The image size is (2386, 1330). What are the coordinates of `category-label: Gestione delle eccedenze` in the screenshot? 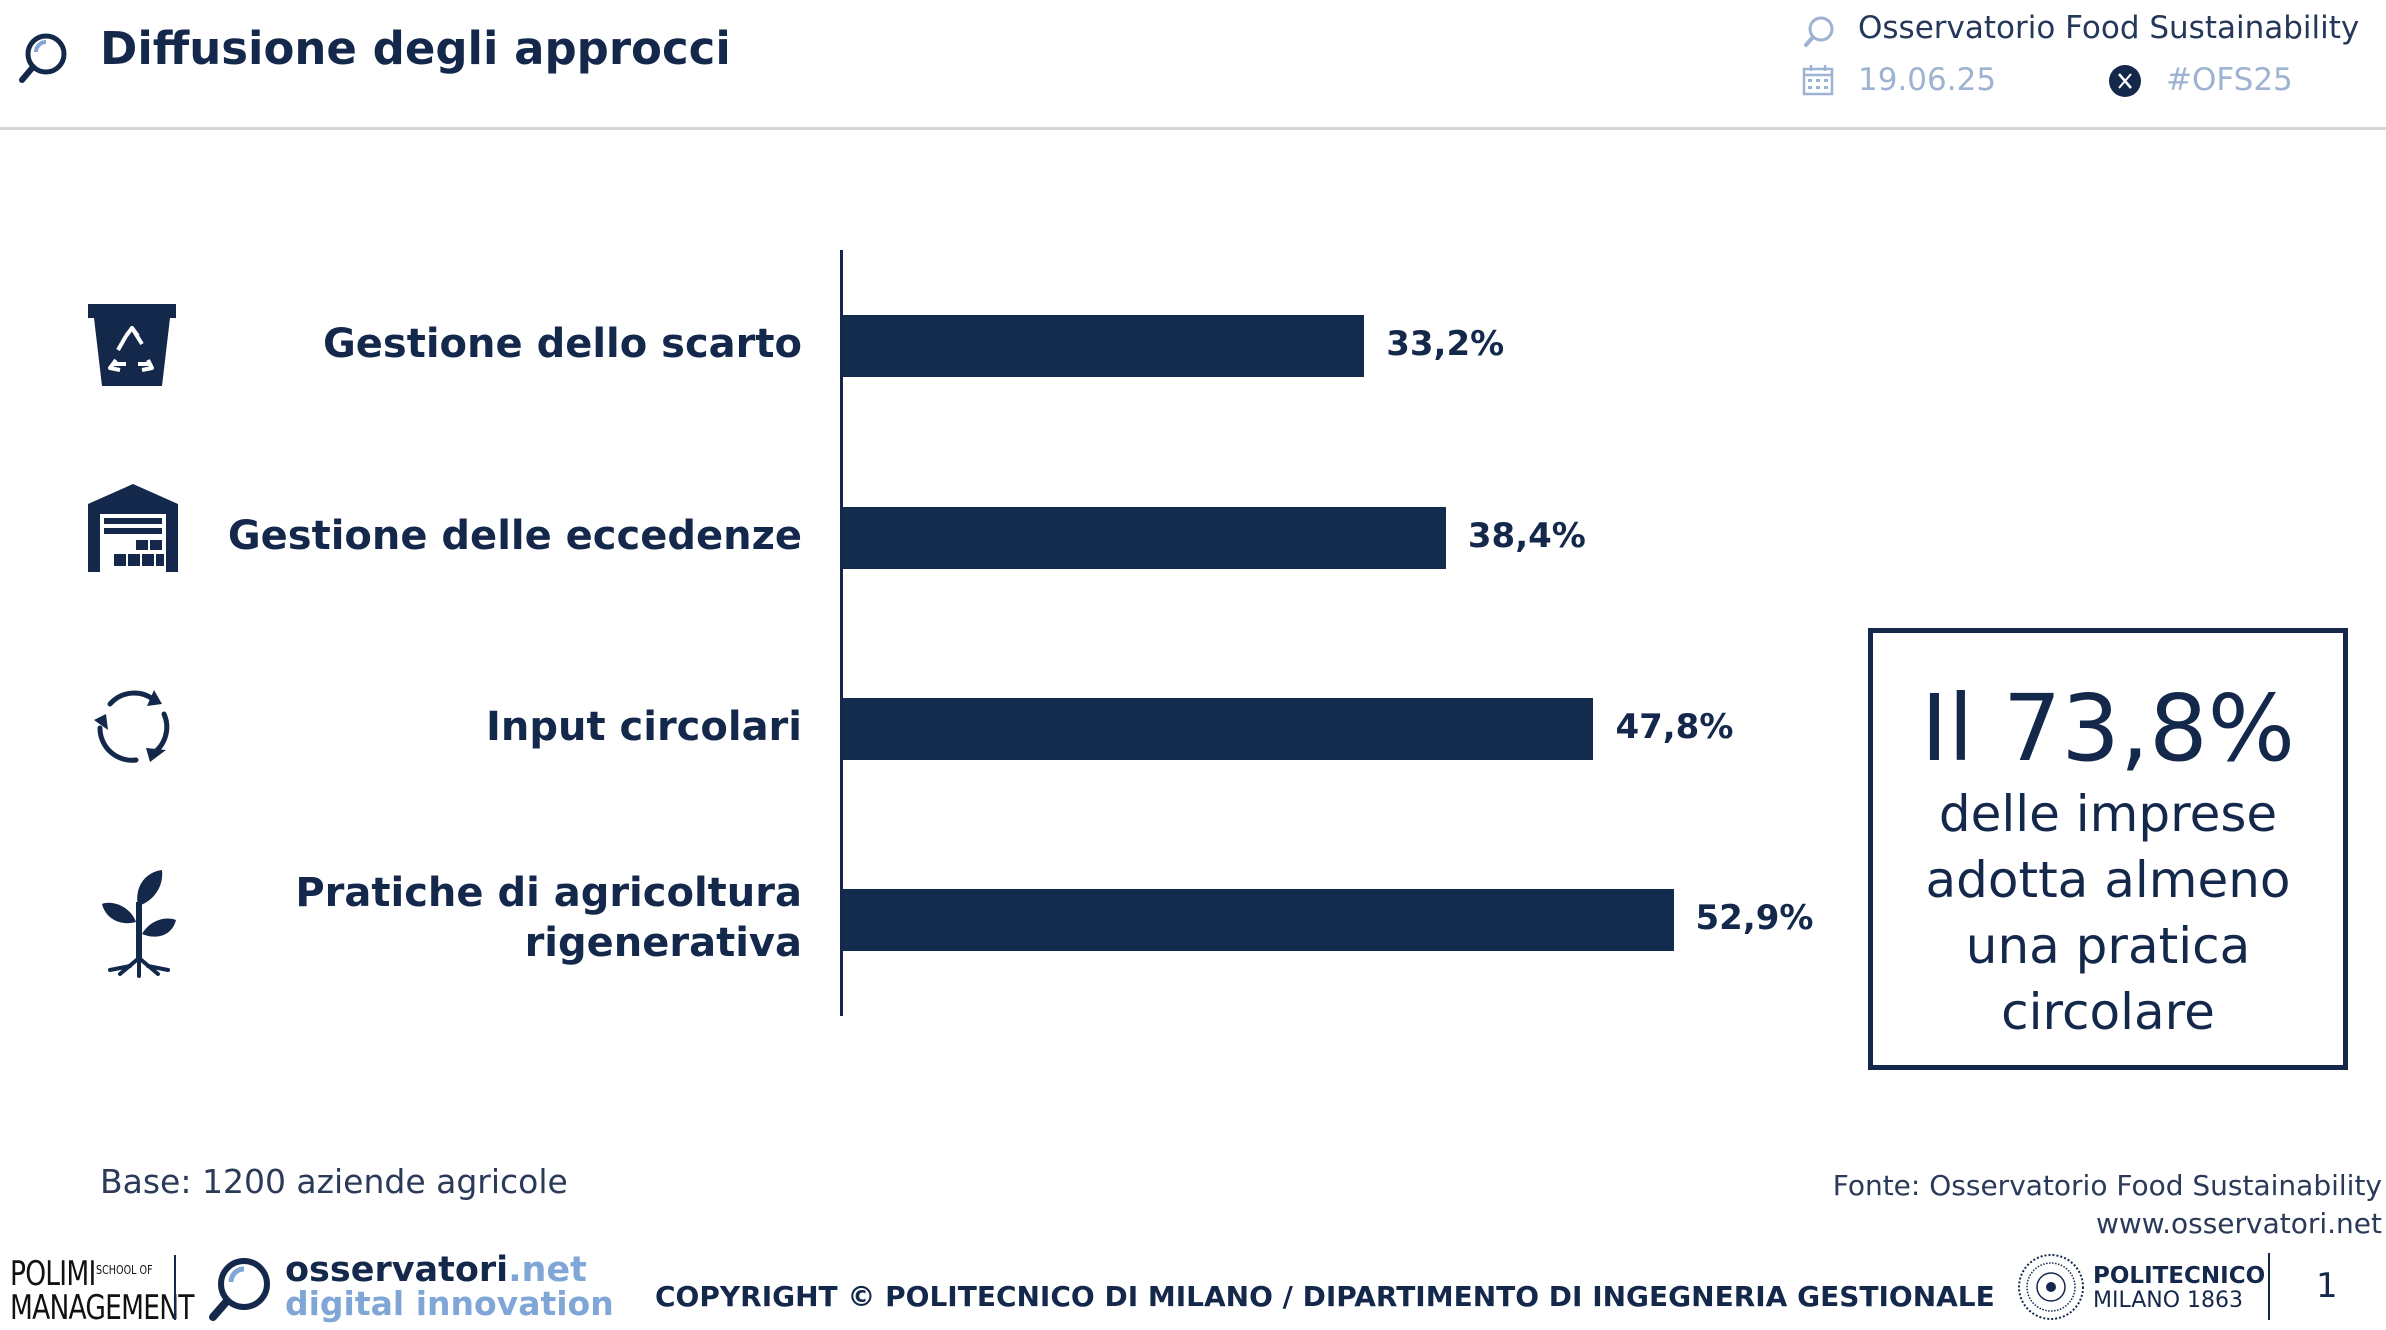 It's located at (492, 536).